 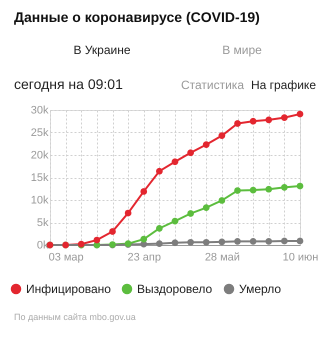 I want to click on x-tick-label: 23 апр, so click(x=144, y=258).